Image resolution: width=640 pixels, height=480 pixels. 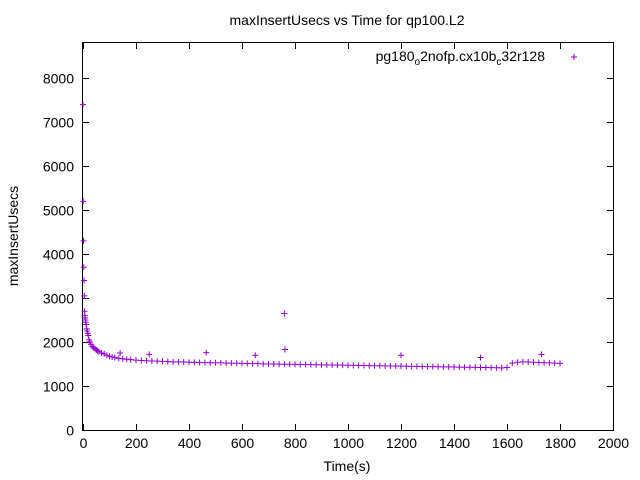 I want to click on y-tick-label: 0, so click(x=70, y=431).